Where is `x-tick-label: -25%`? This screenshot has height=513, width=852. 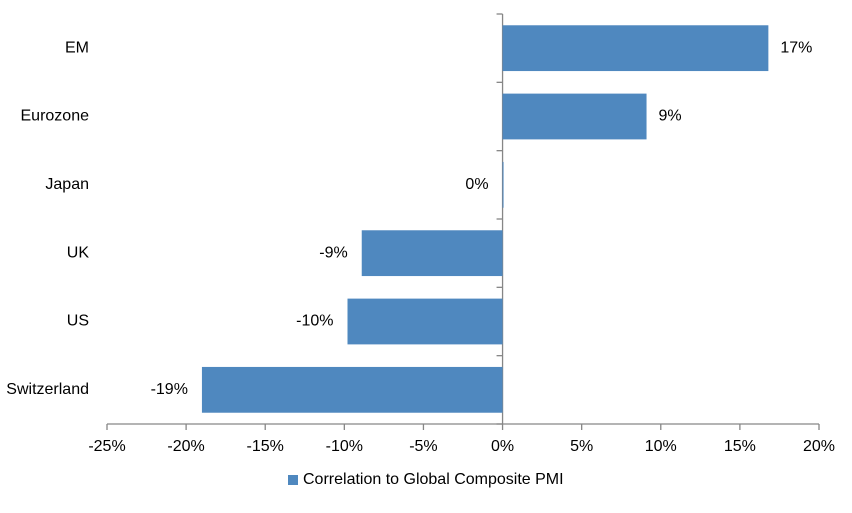 x-tick-label: -25% is located at coordinates (106, 446).